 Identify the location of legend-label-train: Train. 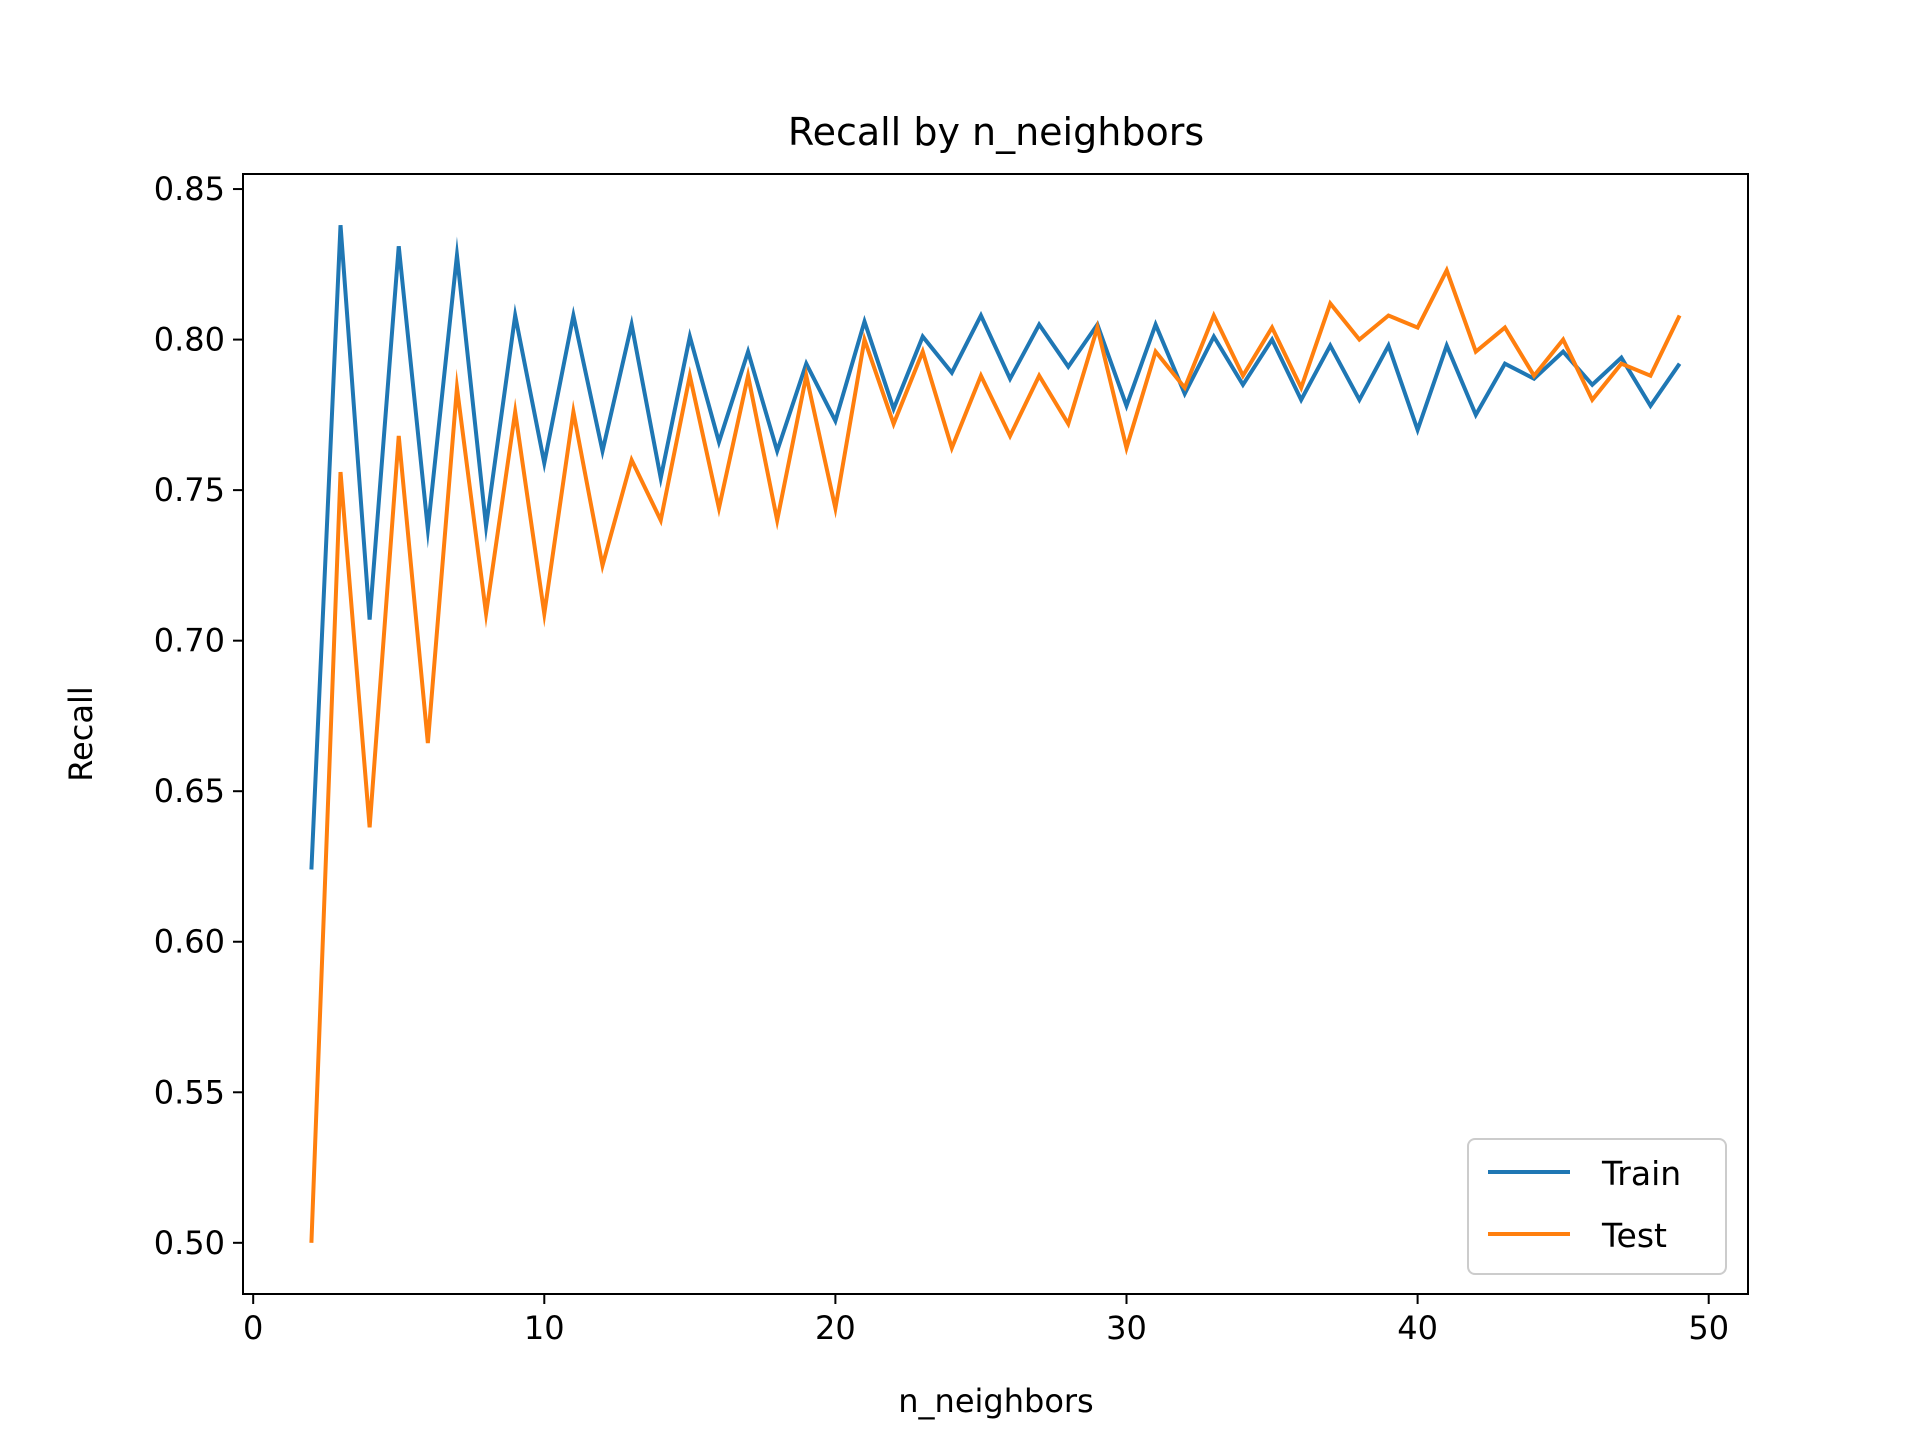
(1641, 1173).